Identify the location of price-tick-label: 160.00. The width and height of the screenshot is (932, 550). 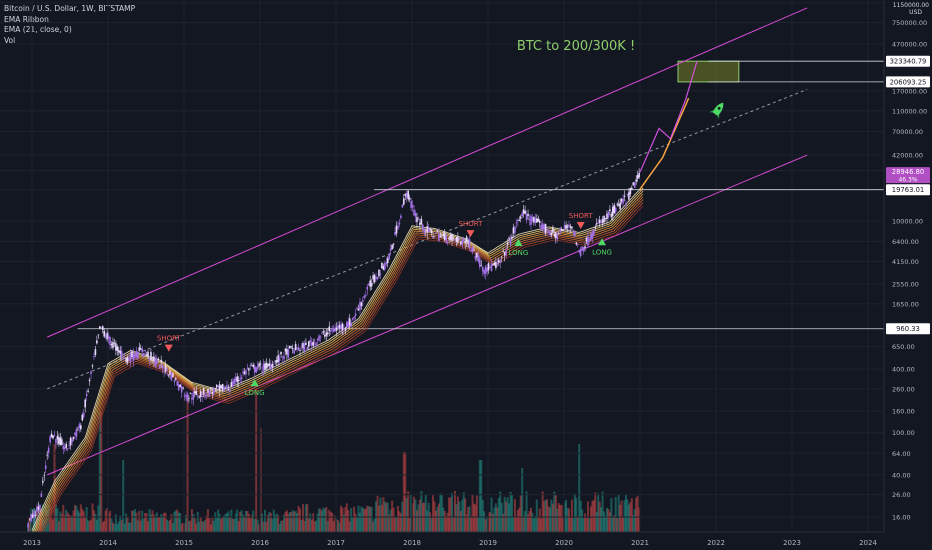
(903, 412).